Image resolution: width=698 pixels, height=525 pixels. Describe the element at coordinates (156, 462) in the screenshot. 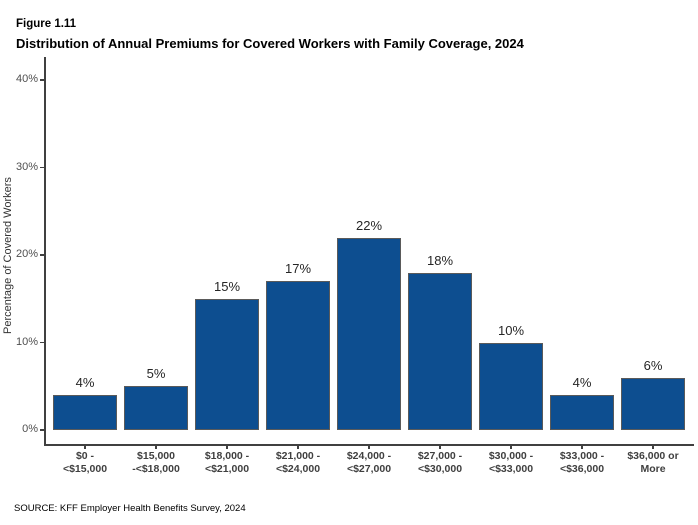

I see `x-axis-tick-label: $15,000 -<$18,000` at that location.